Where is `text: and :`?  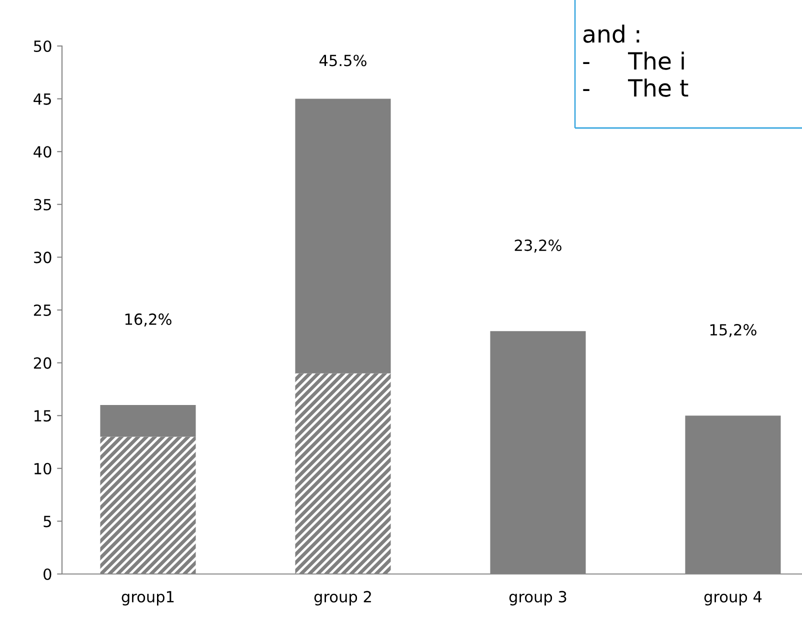 text: and : is located at coordinates (611, 33).